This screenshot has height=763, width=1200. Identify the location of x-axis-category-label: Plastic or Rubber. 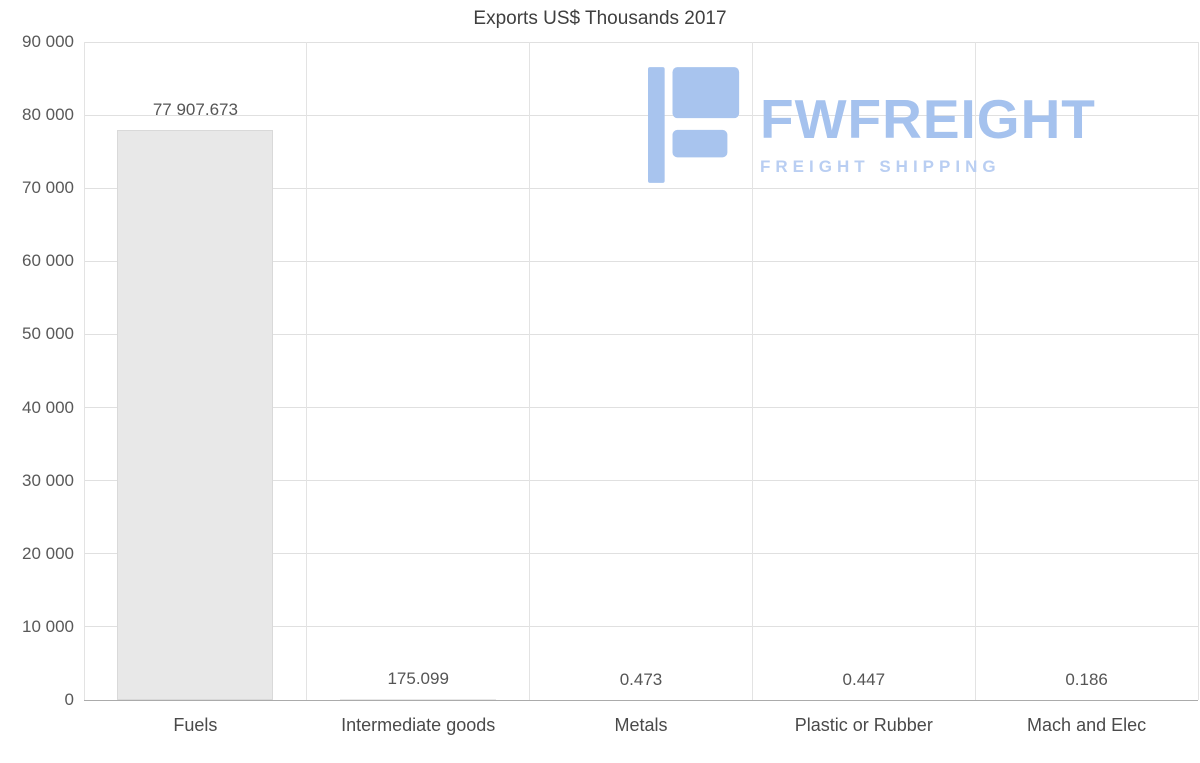
(863, 725).